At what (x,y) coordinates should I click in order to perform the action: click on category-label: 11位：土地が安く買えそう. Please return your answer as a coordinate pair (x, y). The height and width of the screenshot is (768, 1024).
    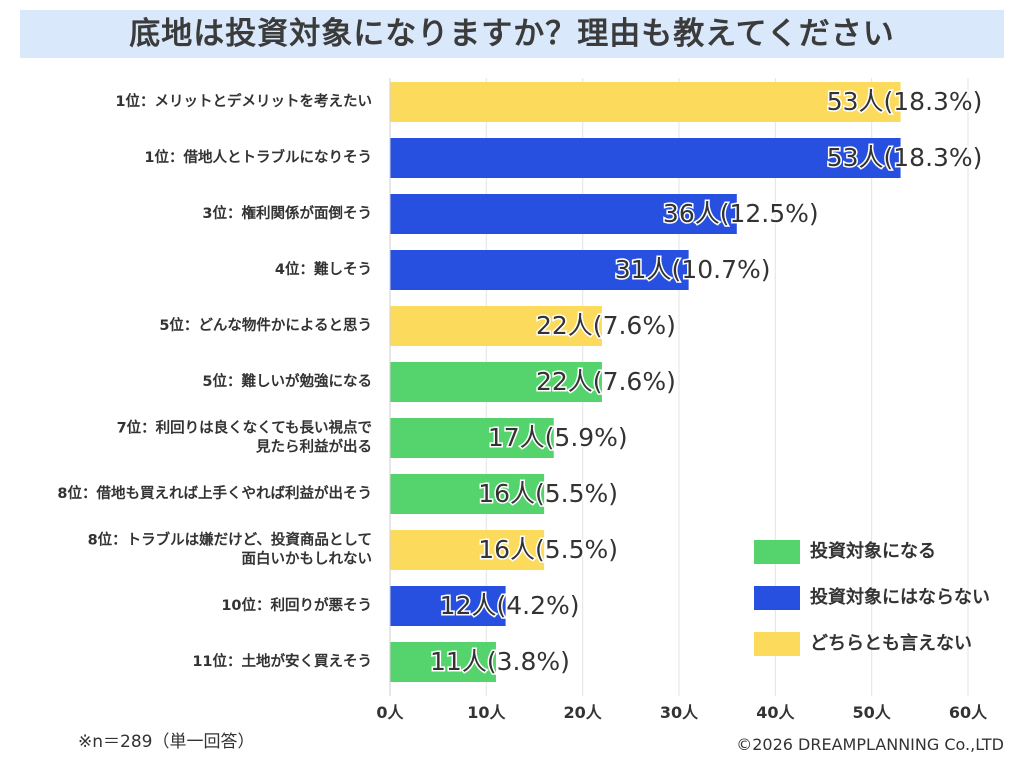
    Looking at the image, I should click on (282, 661).